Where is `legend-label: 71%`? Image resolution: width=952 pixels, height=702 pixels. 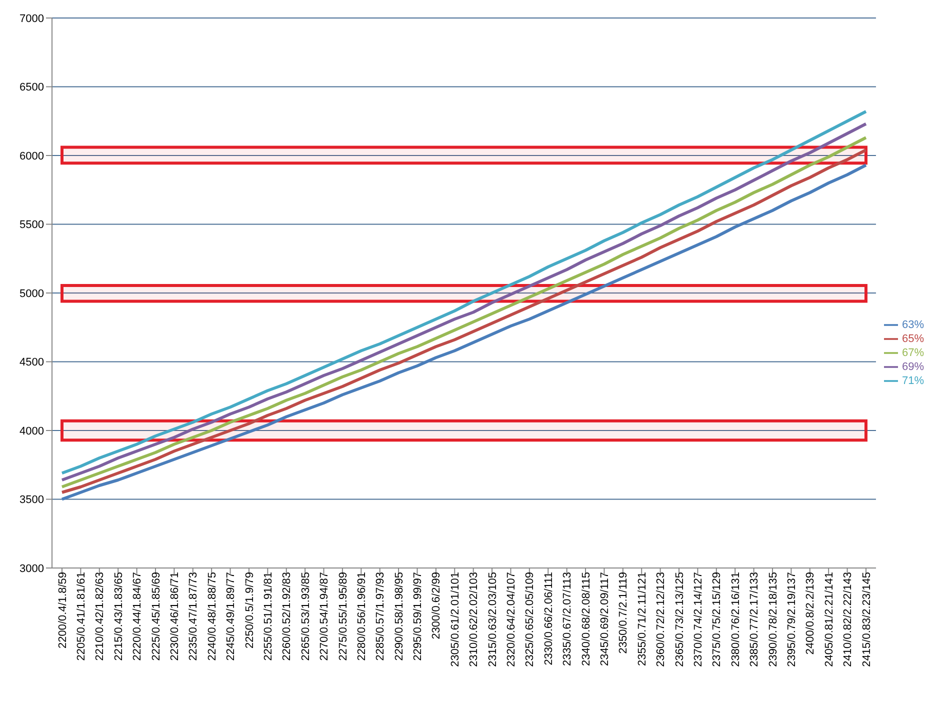 legend-label: 71% is located at coordinates (913, 380).